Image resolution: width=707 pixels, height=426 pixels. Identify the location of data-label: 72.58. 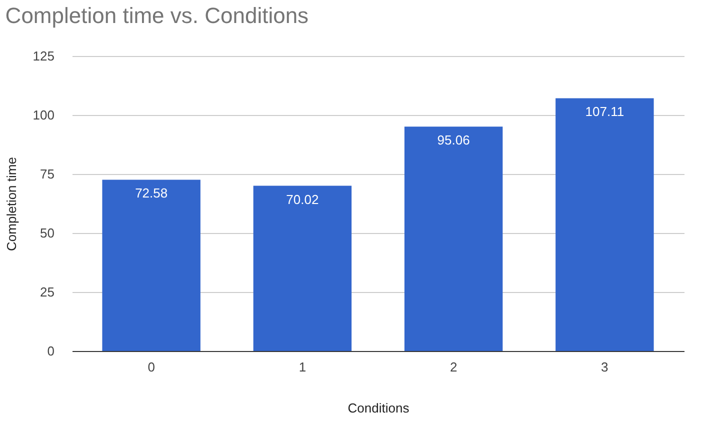
(151, 193).